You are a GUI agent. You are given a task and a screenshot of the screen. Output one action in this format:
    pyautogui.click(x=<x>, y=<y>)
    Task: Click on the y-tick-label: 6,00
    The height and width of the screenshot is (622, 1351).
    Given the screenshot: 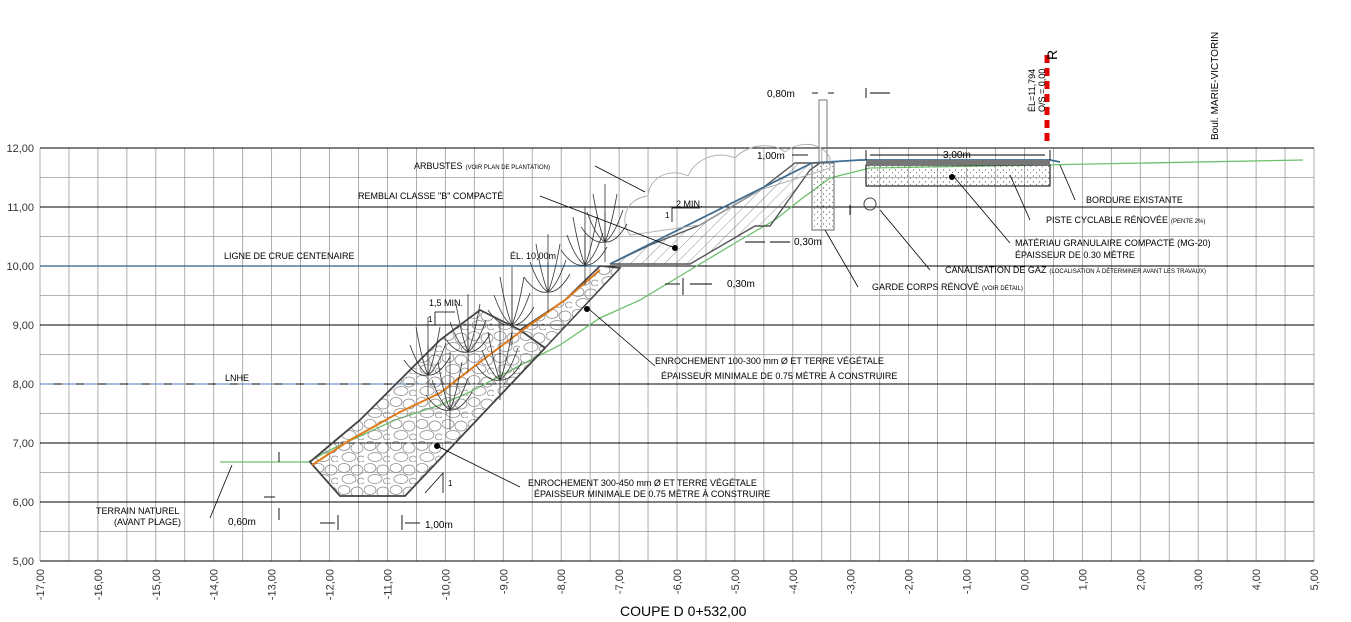 What is the action you would take?
    pyautogui.click(x=23, y=503)
    